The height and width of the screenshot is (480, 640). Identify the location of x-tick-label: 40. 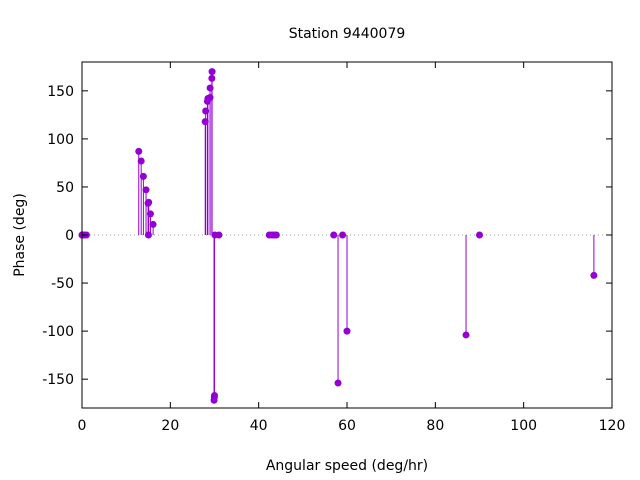
(259, 426).